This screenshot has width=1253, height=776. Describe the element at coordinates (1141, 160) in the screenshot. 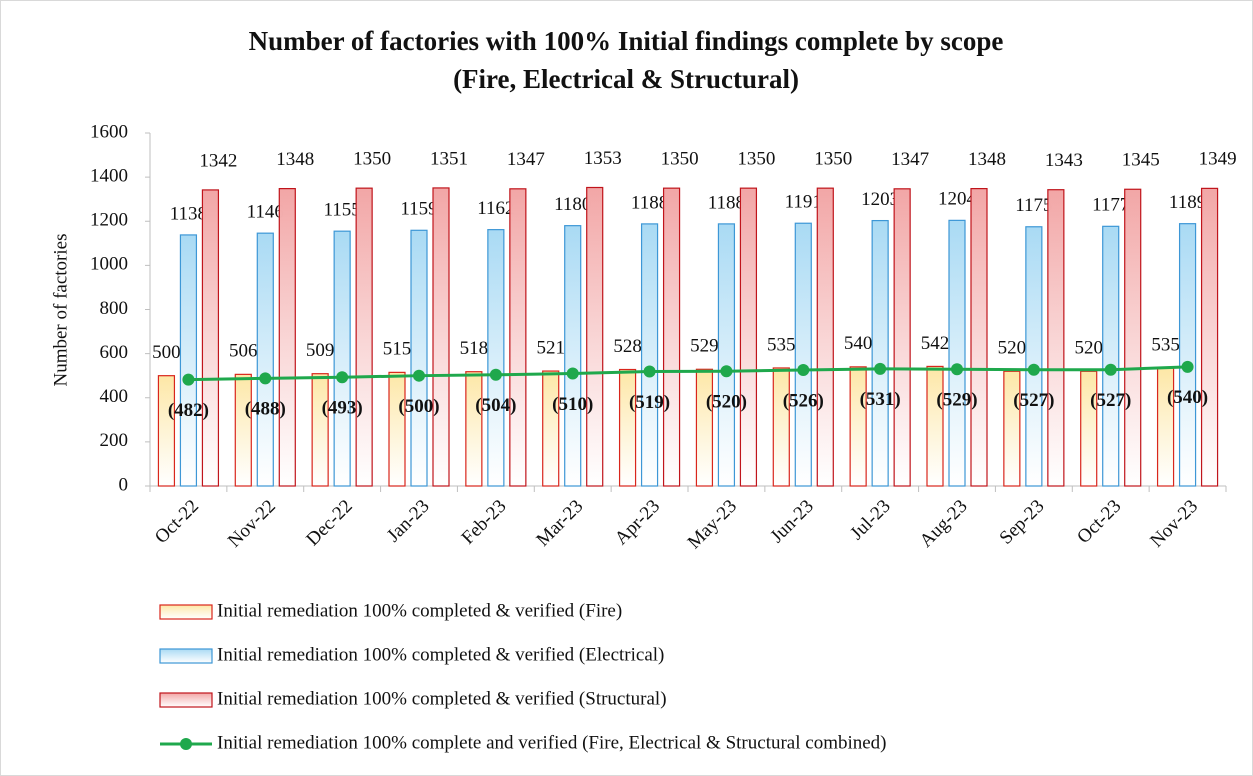

I see `data-label: 1345` at that location.